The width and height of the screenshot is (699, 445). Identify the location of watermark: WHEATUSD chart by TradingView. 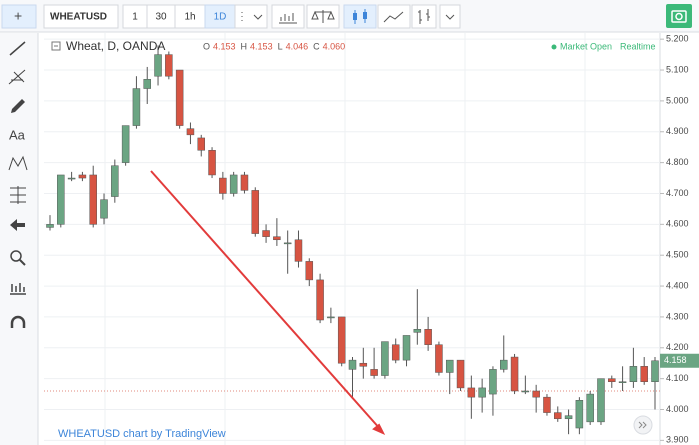
(142, 434).